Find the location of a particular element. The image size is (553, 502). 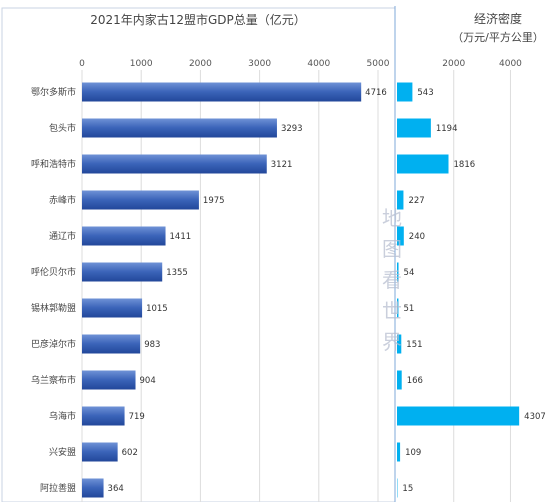

gdp-category-label: 鄂尔多斯市 is located at coordinates (53, 92).